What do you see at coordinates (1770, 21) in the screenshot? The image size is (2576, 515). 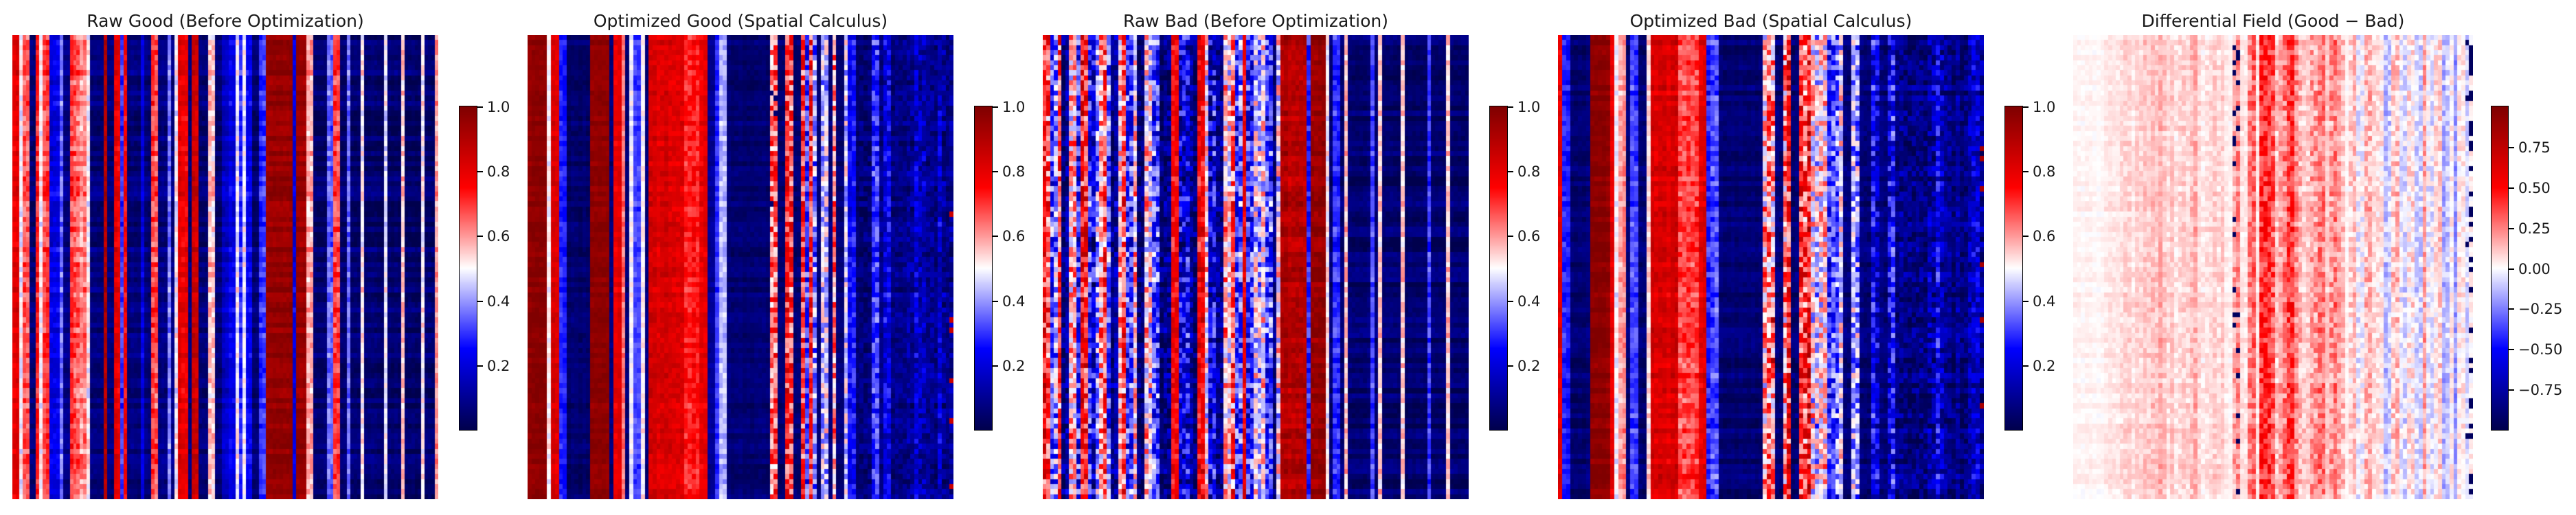 I see `panel-title-optimized-bad: Optimized Bad (Spatial Calculus)` at bounding box center [1770, 21].